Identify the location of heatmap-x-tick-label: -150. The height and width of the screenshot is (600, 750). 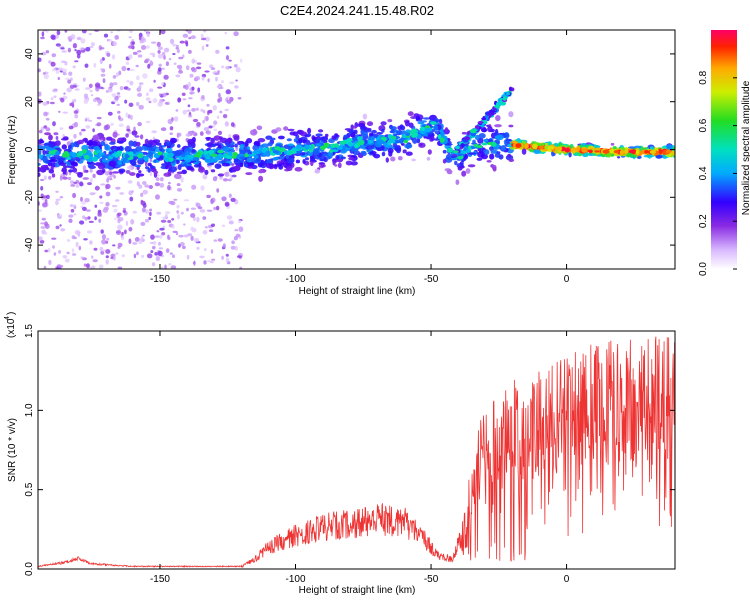
(160, 279).